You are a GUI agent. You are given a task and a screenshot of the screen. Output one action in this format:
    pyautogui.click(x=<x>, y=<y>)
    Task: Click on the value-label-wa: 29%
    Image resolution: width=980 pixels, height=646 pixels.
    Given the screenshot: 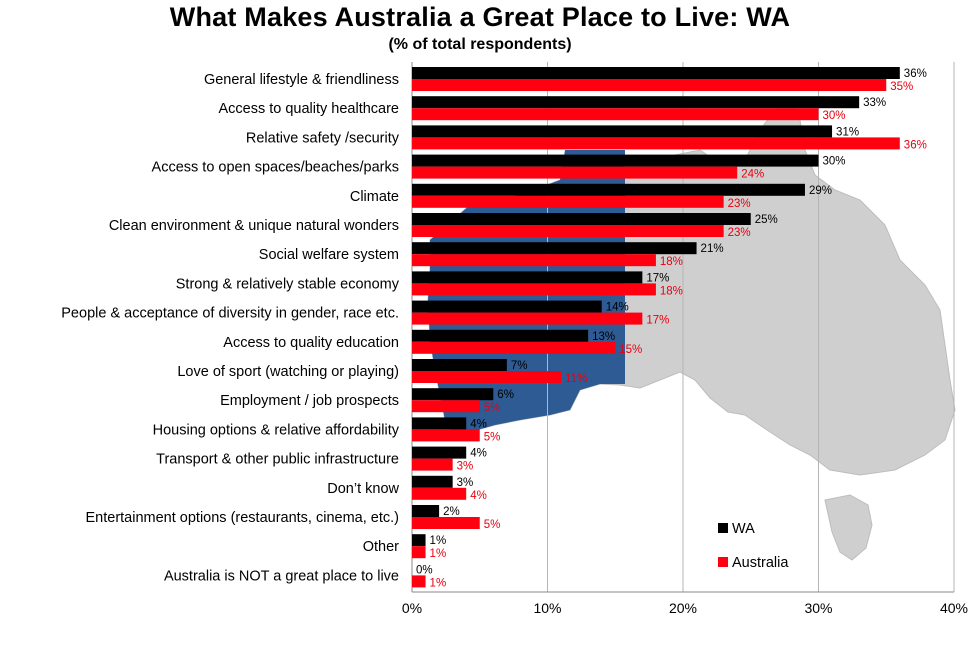 What is the action you would take?
    pyautogui.click(x=820, y=191)
    